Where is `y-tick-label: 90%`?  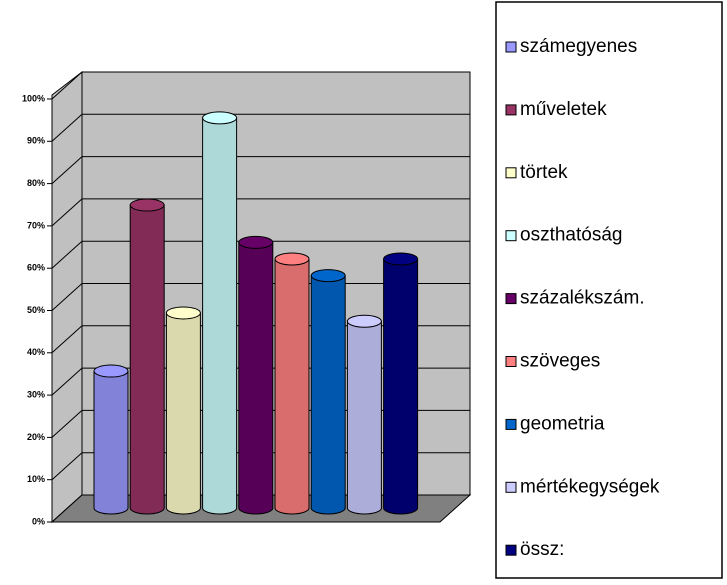 y-tick-label: 90% is located at coordinates (36, 141).